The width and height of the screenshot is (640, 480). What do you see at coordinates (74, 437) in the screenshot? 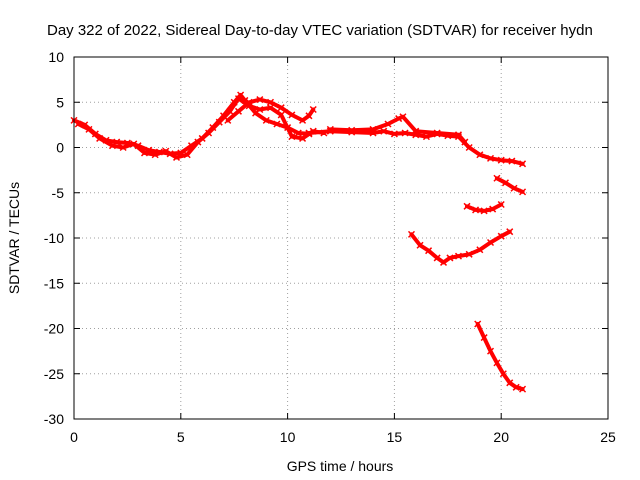
I see `x-tick-label: 0` at bounding box center [74, 437].